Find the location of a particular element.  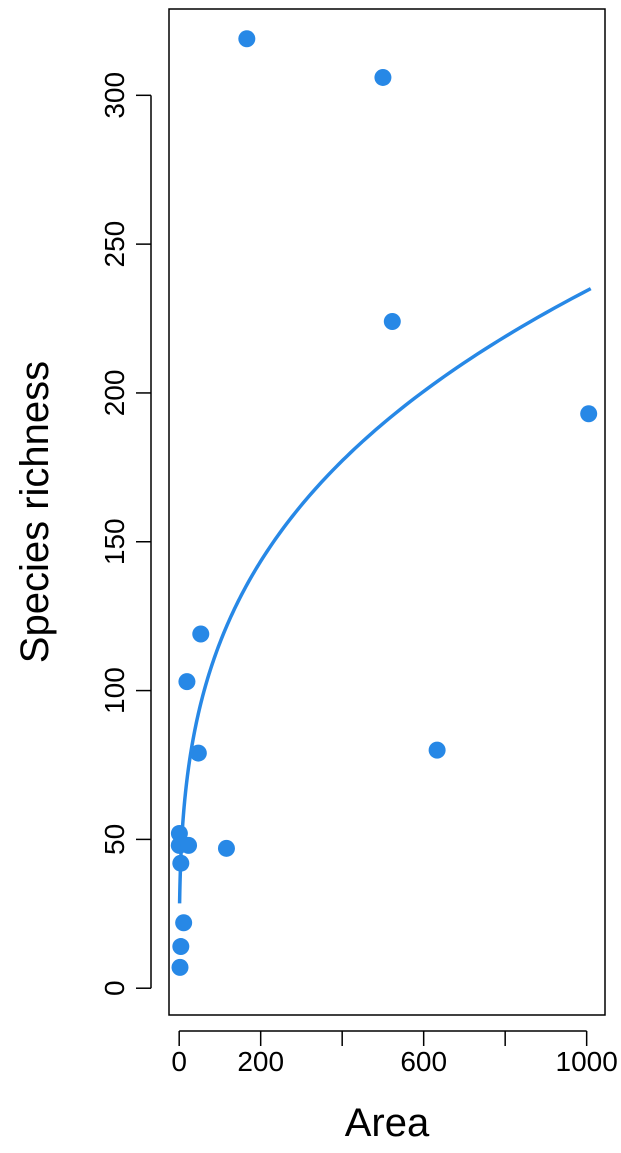

x-tick-label: 600 is located at coordinates (423, 1061).